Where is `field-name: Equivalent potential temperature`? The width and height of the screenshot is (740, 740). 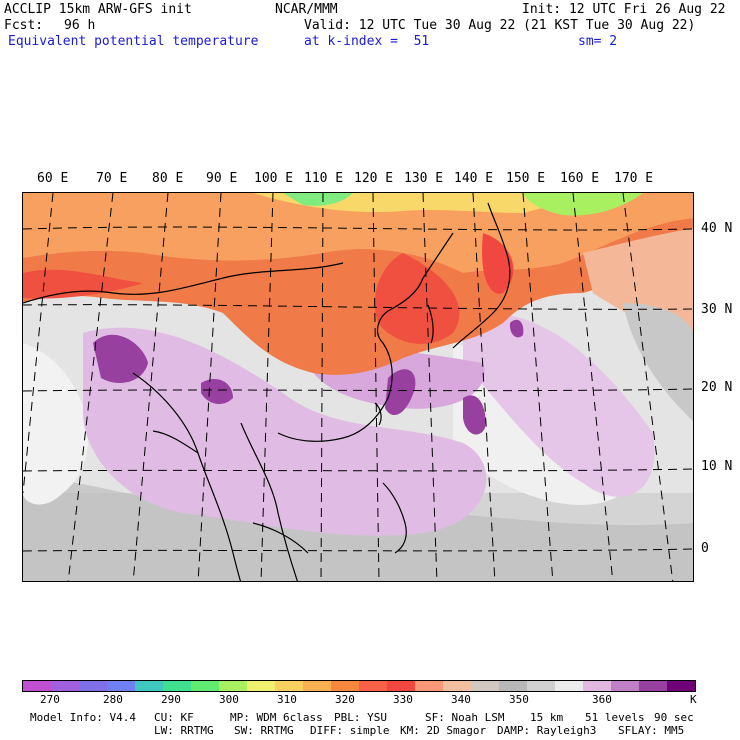
field-name: Equivalent potential temperature is located at coordinates (133, 41).